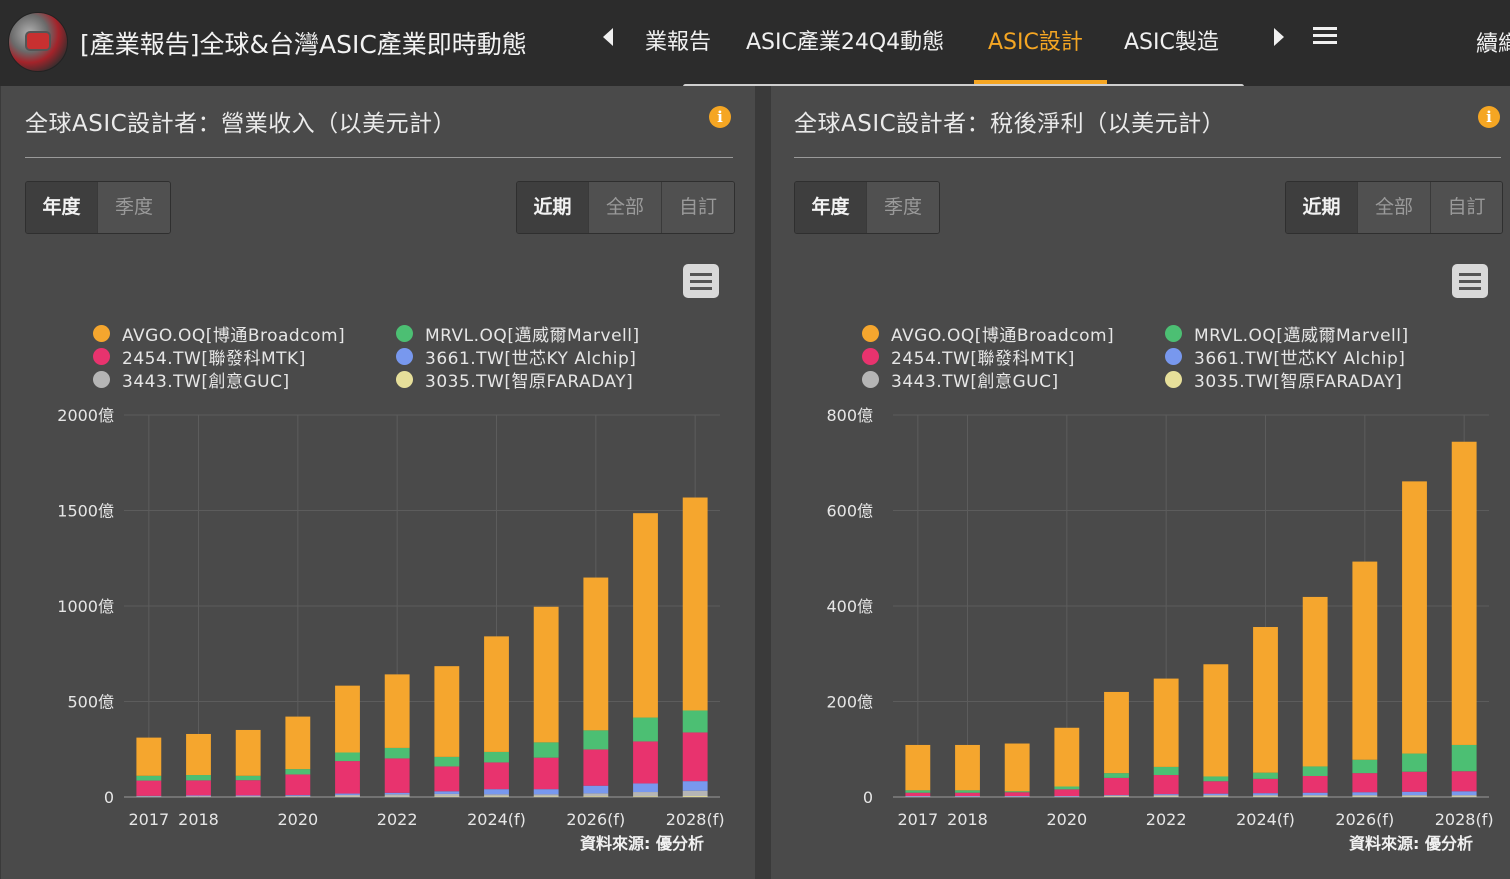 The image size is (1510, 879). I want to click on y-tick-label: 0, so click(109, 797).